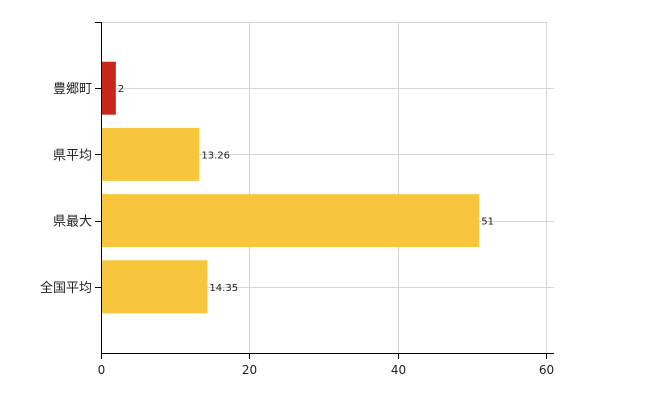 This screenshot has height=400, width=650. I want to click on data-label: 51, so click(487, 222).